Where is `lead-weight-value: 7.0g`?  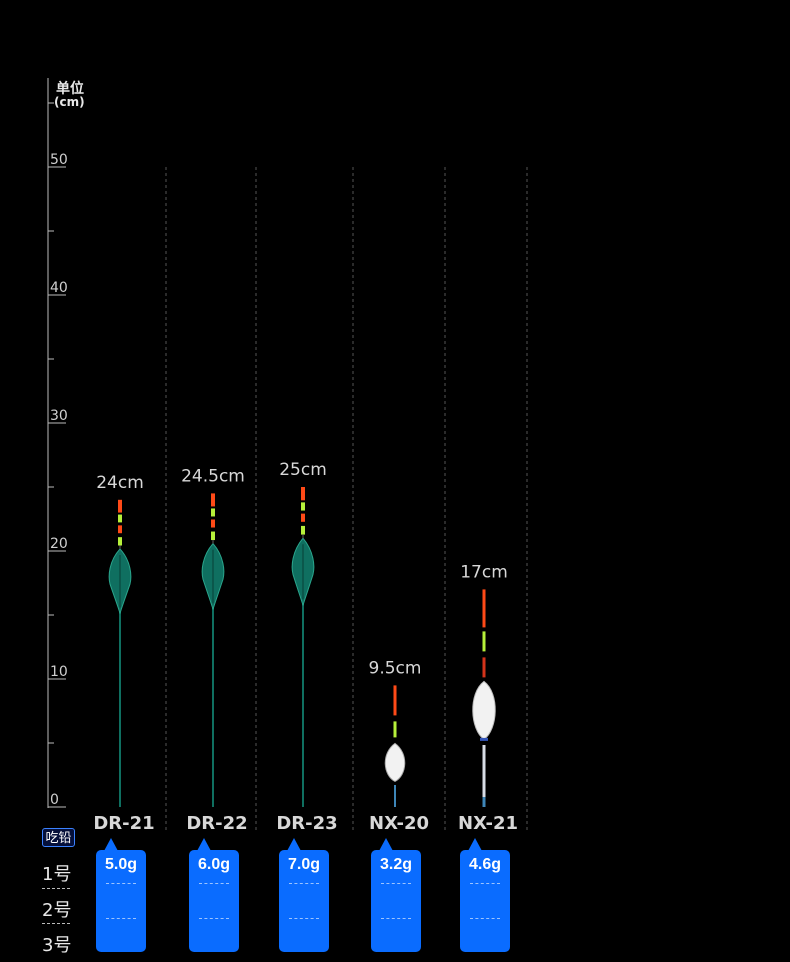
lead-weight-value: 7.0g is located at coordinates (303, 864).